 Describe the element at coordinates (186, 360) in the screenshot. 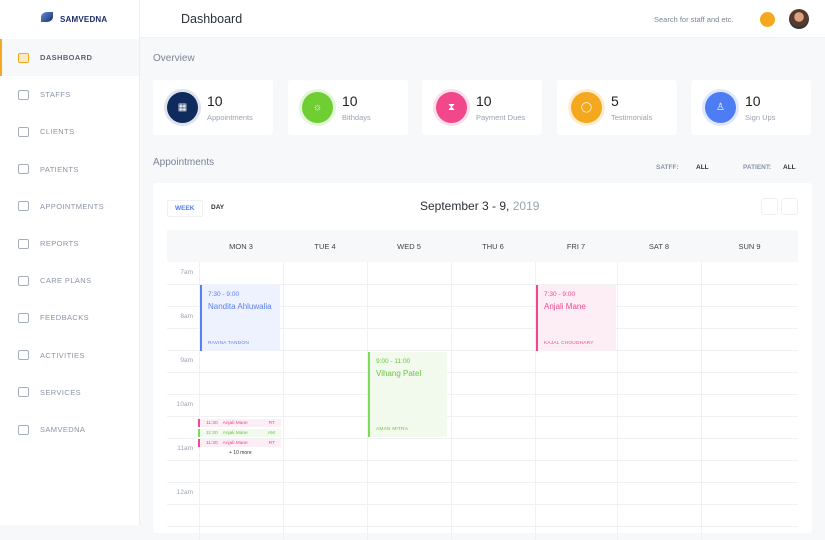

I see `time-label: 9am` at that location.